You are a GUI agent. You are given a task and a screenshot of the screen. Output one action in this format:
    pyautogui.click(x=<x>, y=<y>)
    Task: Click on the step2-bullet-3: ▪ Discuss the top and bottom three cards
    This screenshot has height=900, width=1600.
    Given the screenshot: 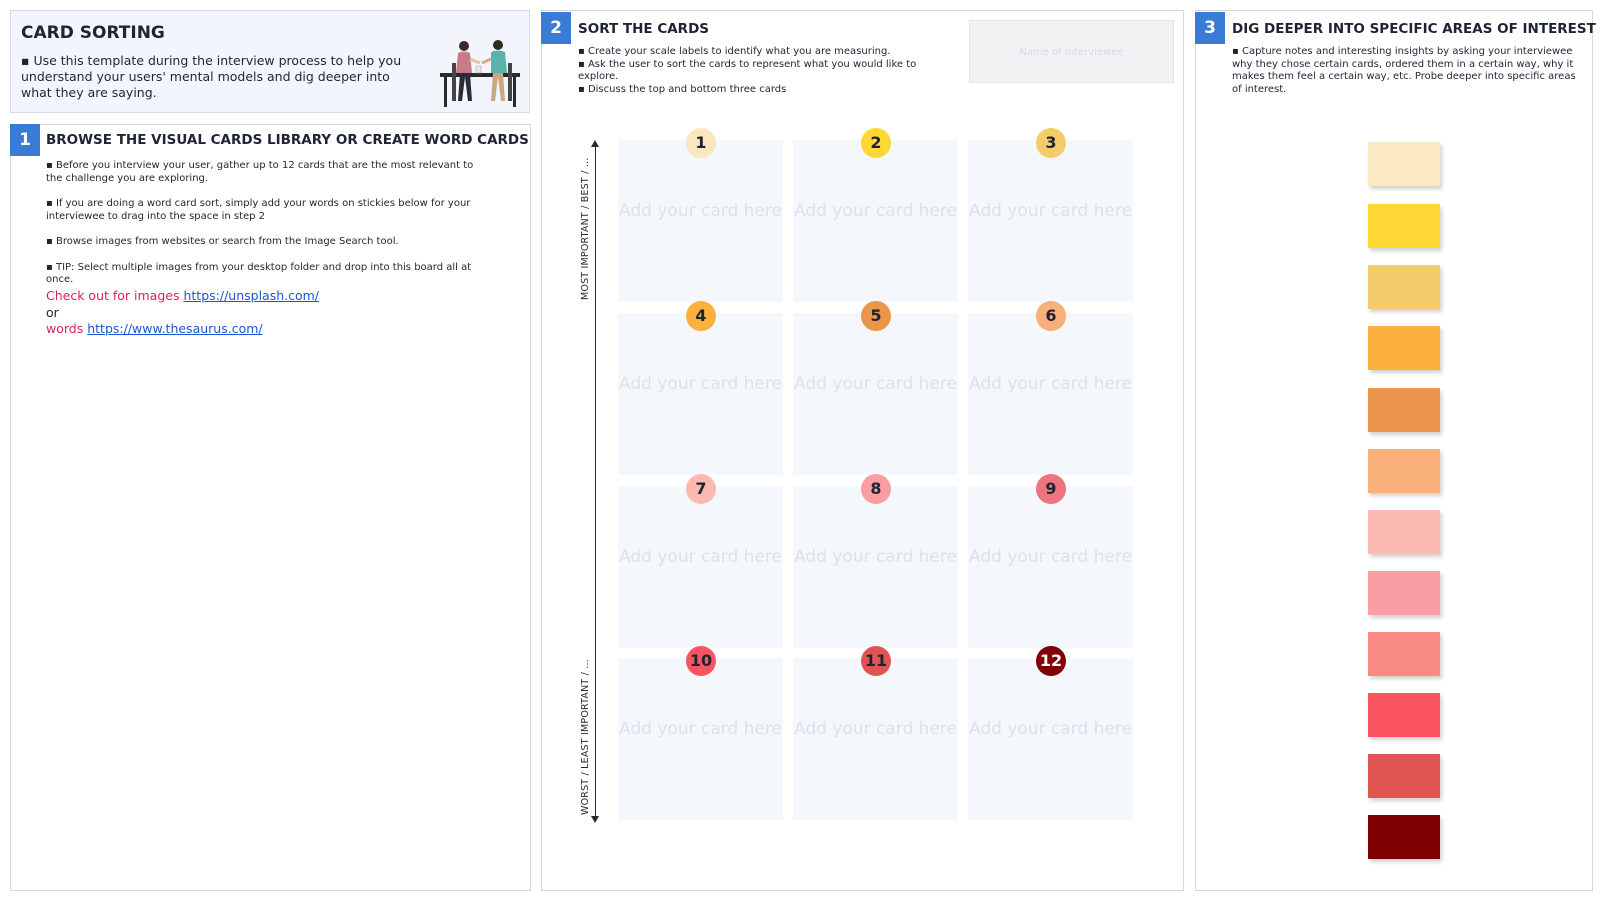 What is the action you would take?
    pyautogui.click(x=682, y=89)
    